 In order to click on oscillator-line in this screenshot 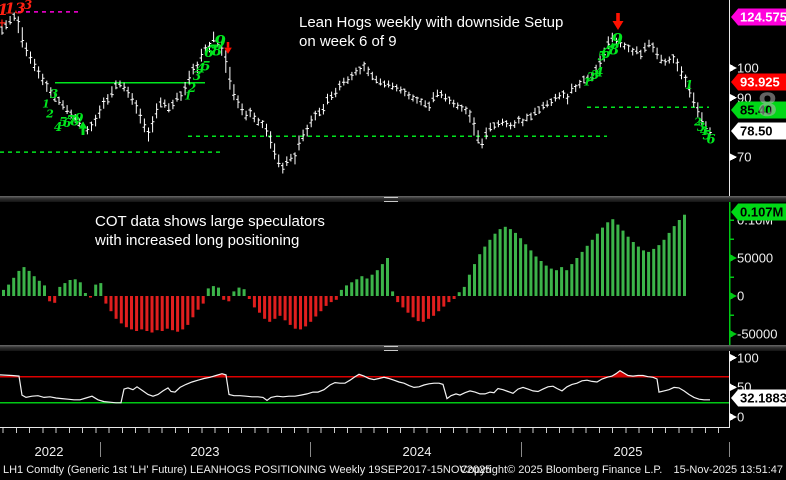, I will do `click(355, 386)`.